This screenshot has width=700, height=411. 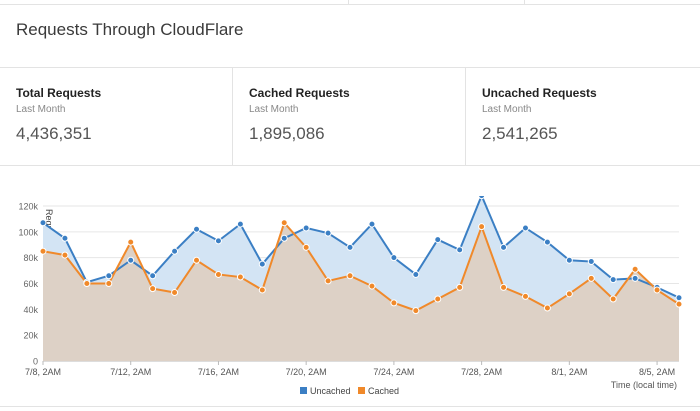 What do you see at coordinates (28, 232) in the screenshot?
I see `y-tick-label: 100k` at bounding box center [28, 232].